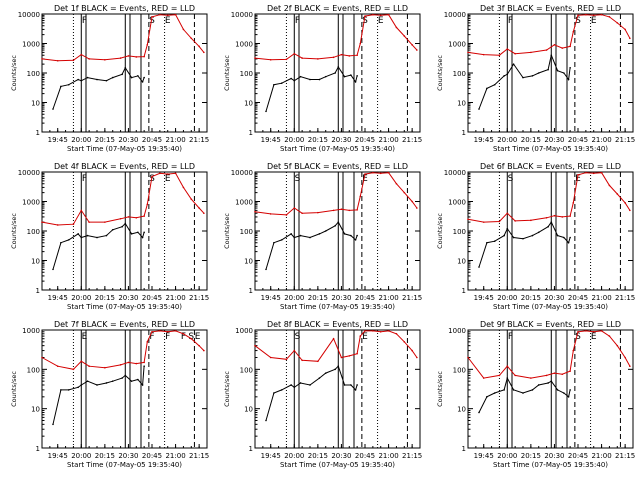  I want to click on y-tick-label: 1000, so click(457, 331).